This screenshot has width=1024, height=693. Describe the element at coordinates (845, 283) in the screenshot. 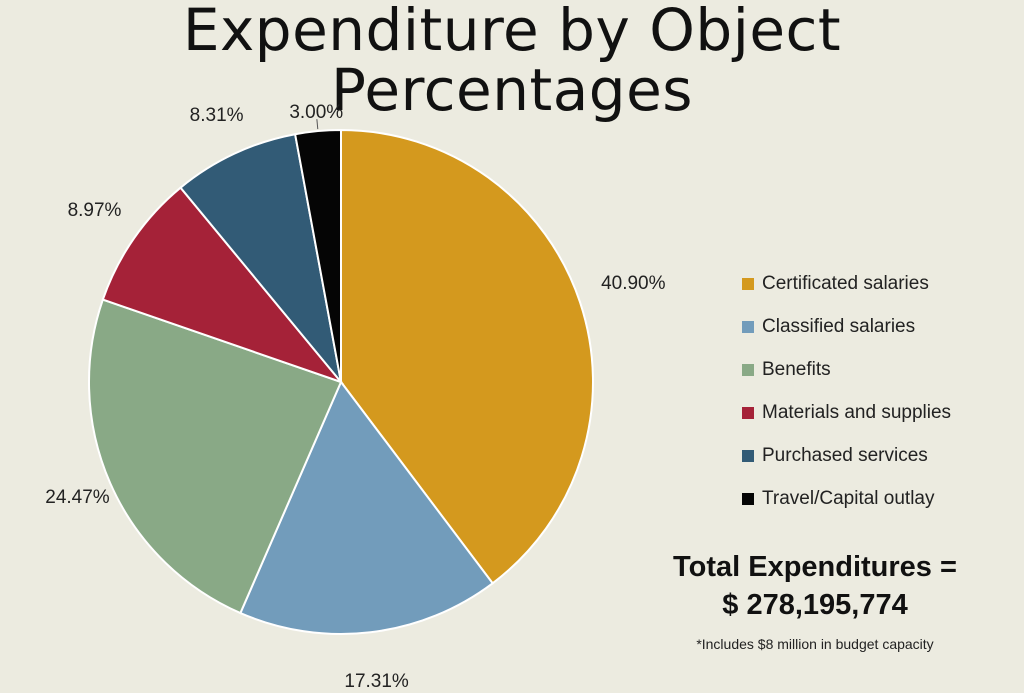

I see `legend-label: Certificated salaries` at that location.